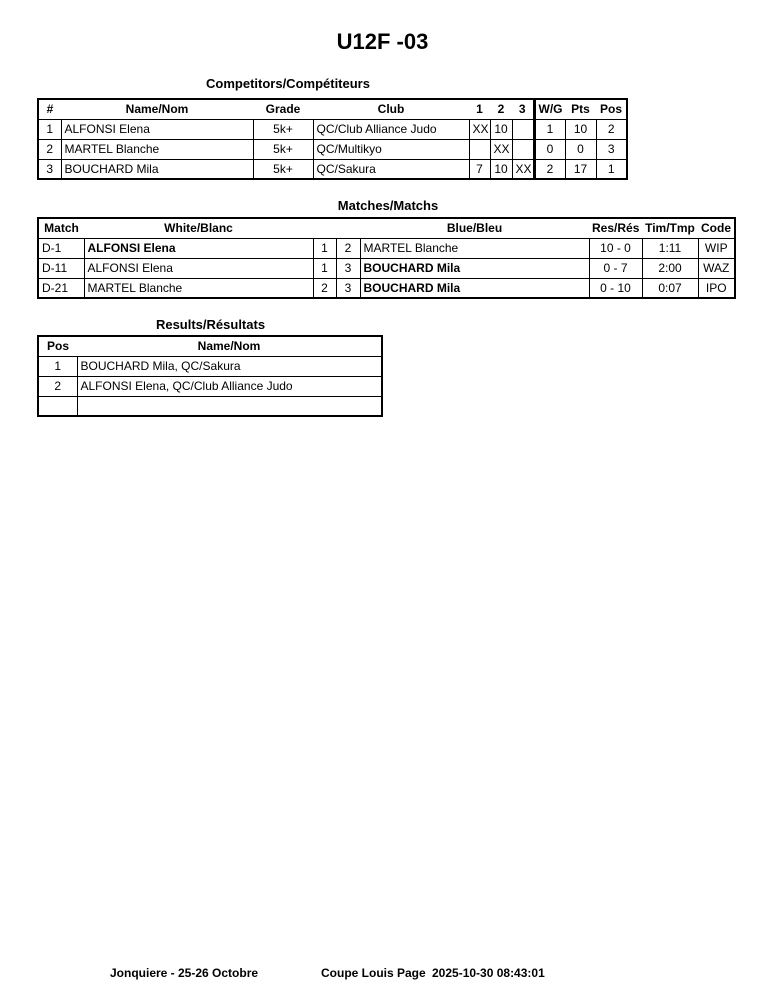 Image resolution: width=765 pixels, height=990 pixels. Describe the element at coordinates (61, 248) in the screenshot. I see `match-match: D-1` at that location.